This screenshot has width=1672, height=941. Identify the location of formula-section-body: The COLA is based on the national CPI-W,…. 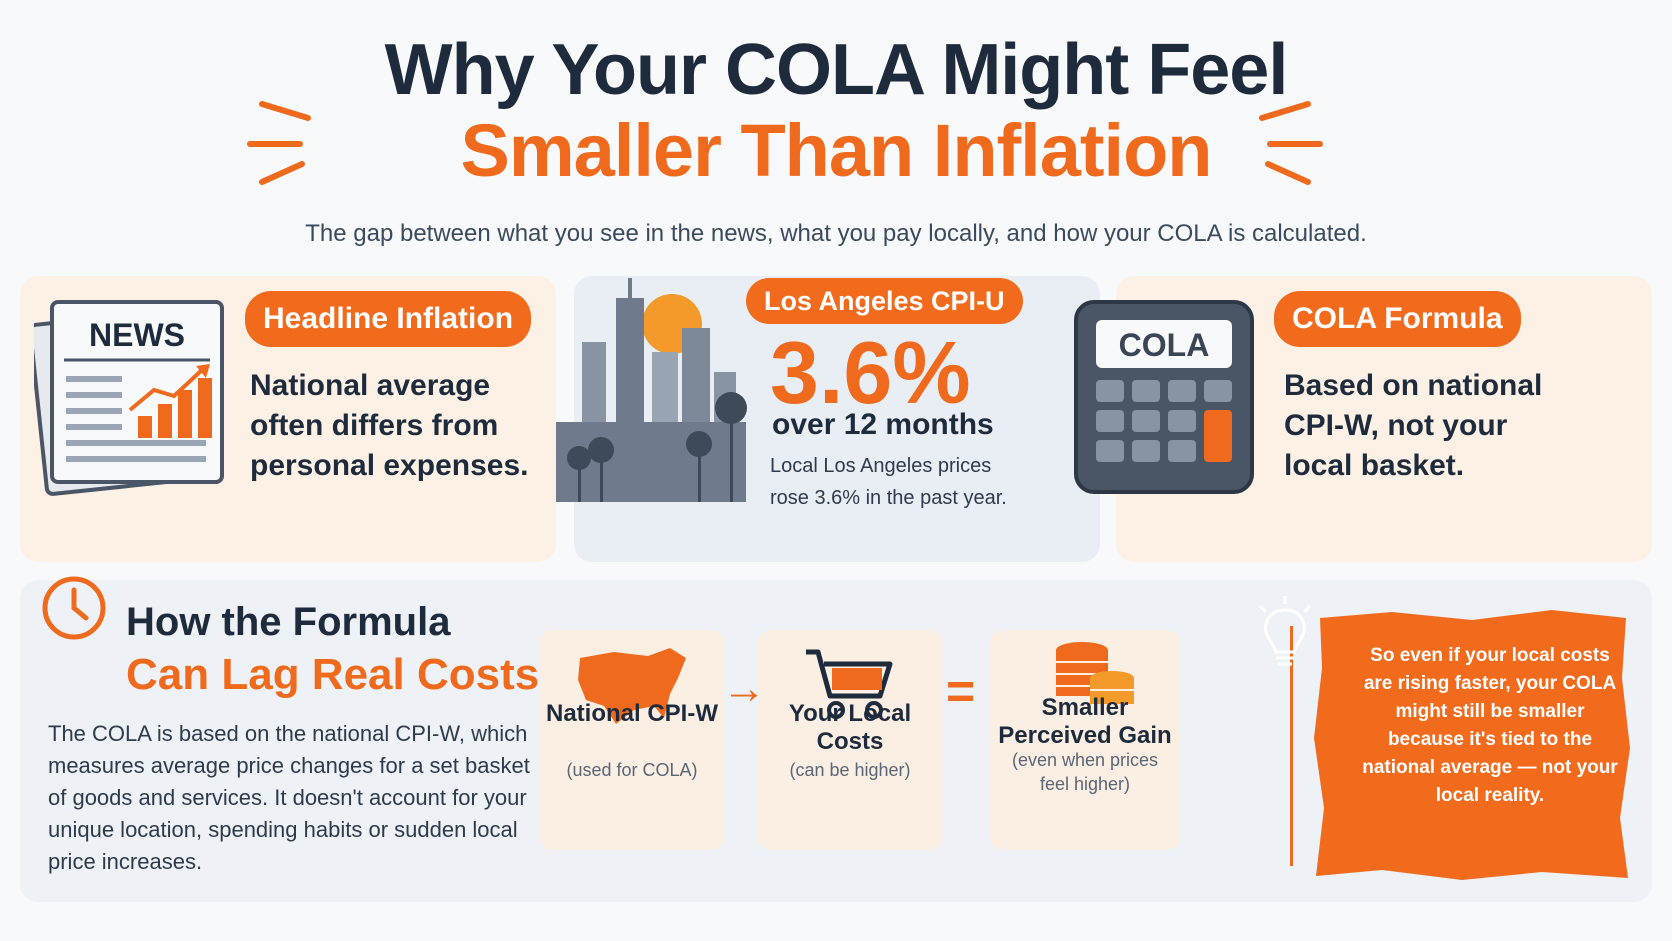
(289, 797).